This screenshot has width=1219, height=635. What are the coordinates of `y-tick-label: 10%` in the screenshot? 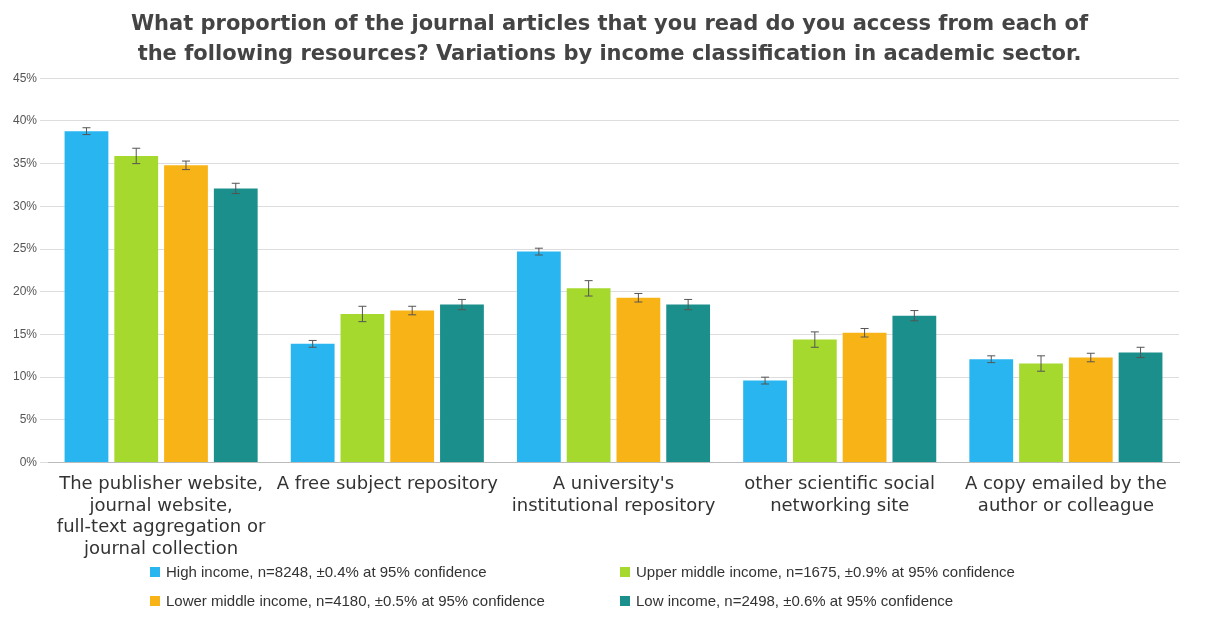 It's located at (25, 376).